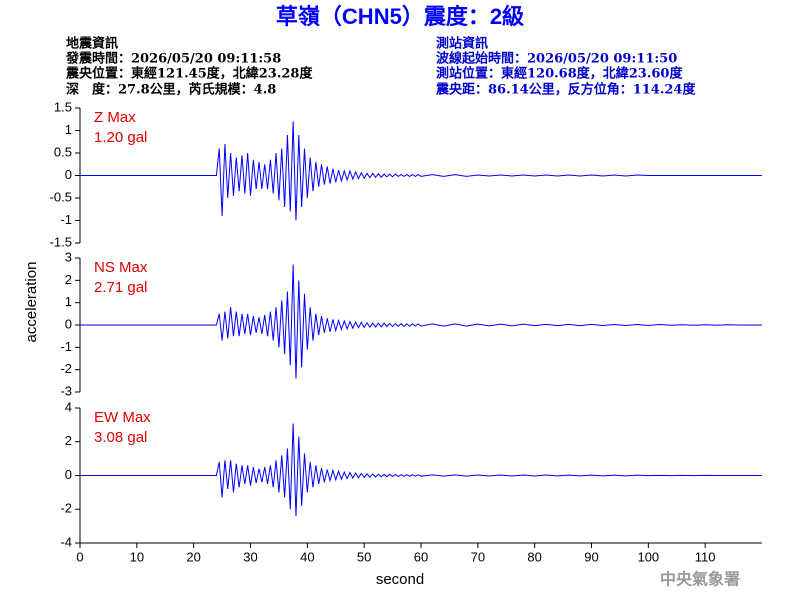 The height and width of the screenshot is (600, 800). Describe the element at coordinates (400, 579) in the screenshot. I see `x-axis-label: second` at that location.